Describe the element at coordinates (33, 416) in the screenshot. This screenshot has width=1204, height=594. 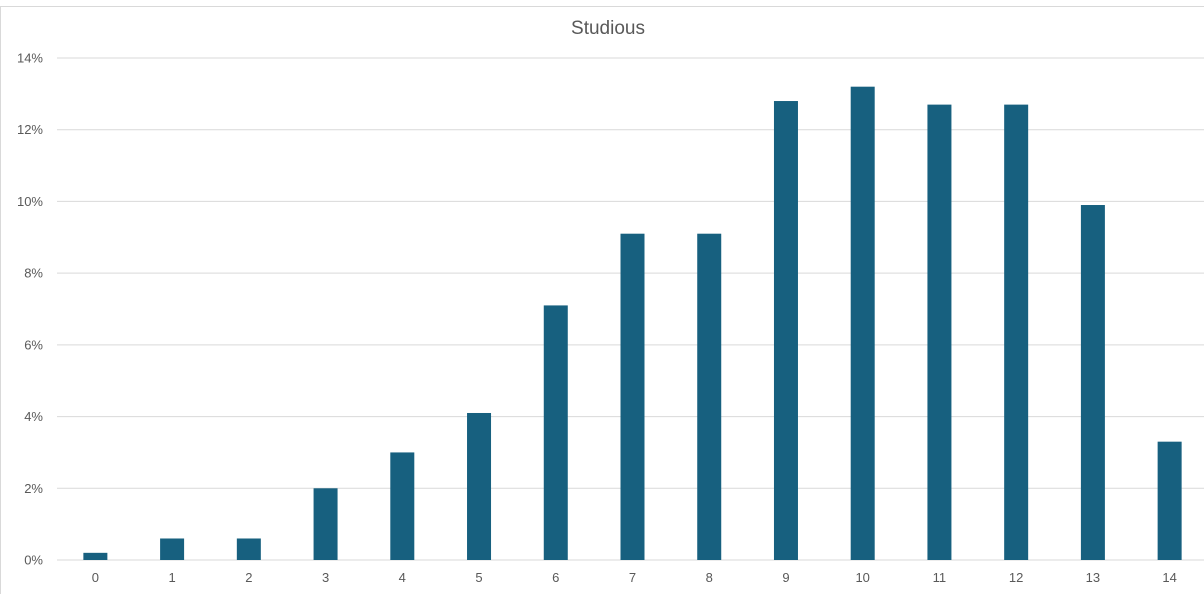
I see `y-tick-label: 4%` at that location.